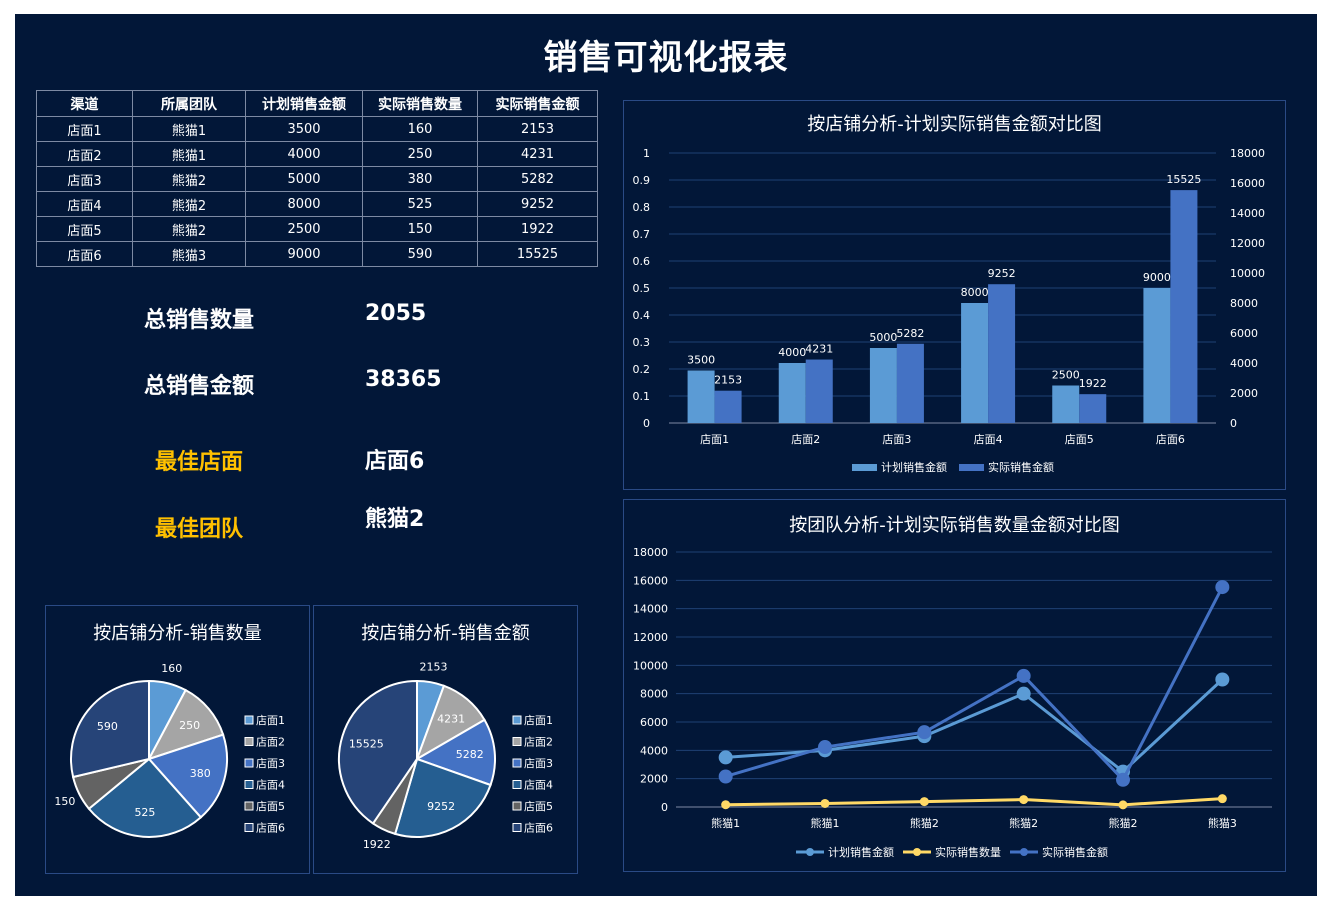  I want to click on table-cell: 店面4, so click(84, 204).